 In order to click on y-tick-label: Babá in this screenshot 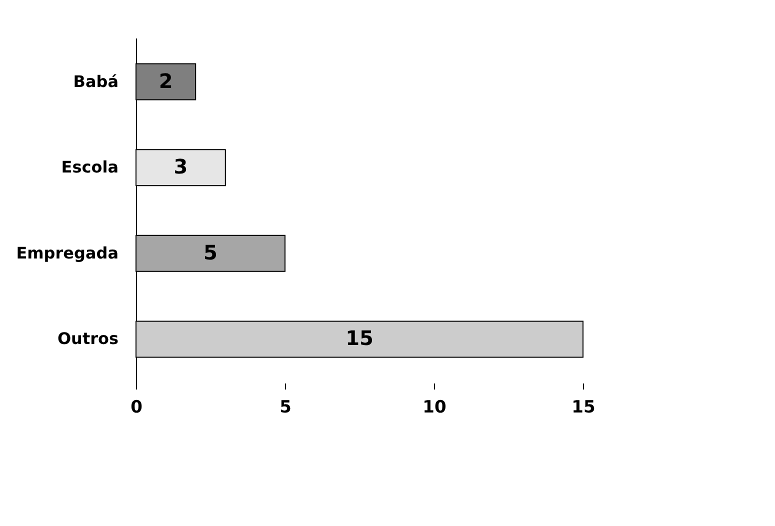, I will do `click(95, 81)`.